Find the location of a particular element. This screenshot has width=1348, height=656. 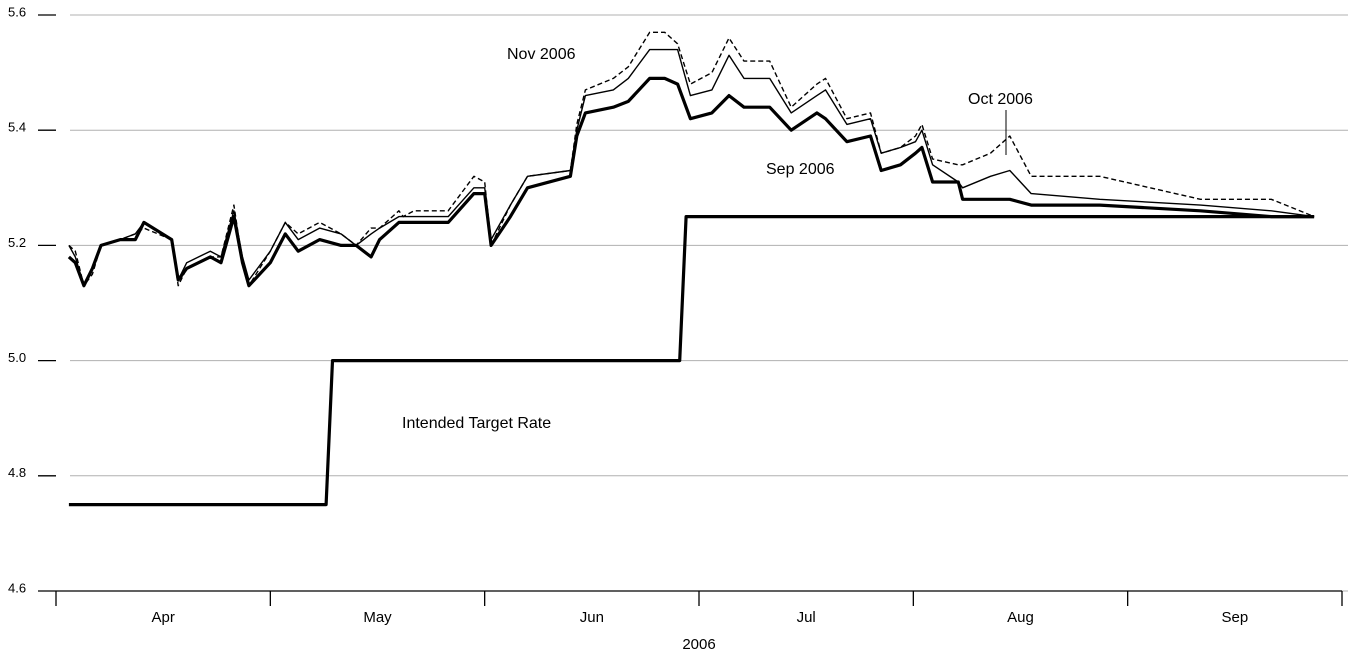

x-tick-label: Aug is located at coordinates (1020, 617).